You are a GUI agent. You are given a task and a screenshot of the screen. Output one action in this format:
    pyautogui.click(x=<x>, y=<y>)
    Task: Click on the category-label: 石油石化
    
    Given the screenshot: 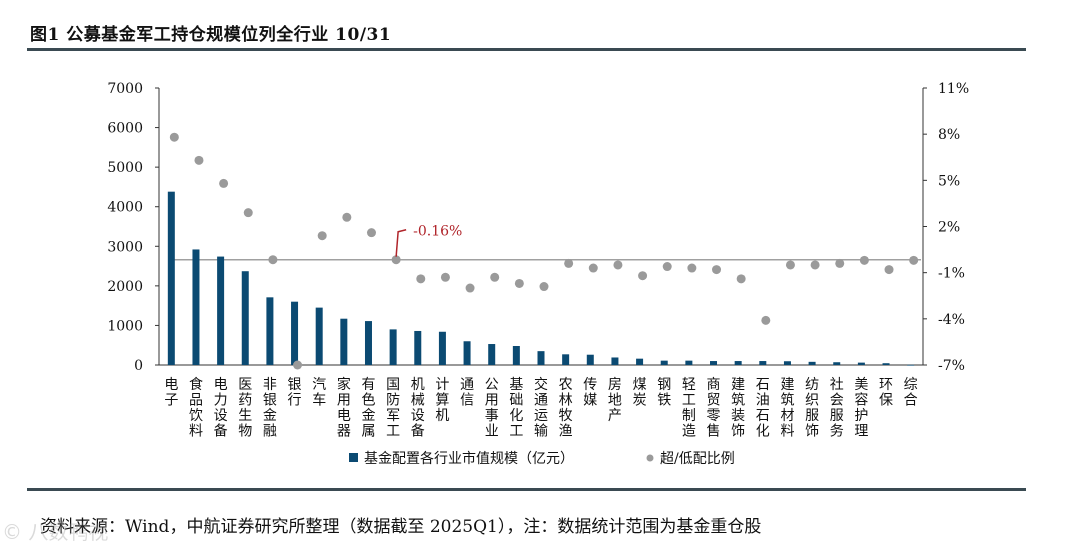 What is the action you would take?
    pyautogui.click(x=763, y=408)
    